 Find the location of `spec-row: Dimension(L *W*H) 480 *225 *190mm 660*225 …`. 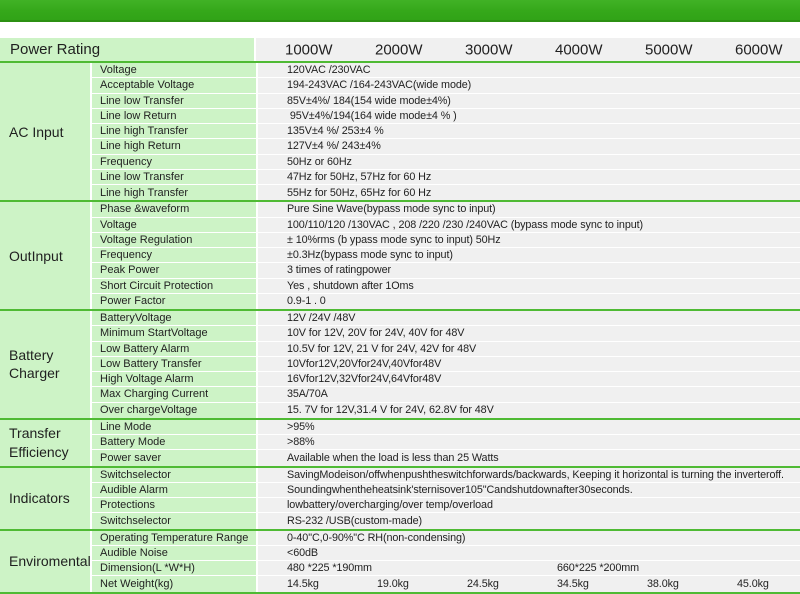

spec-row: Dimension(L *W*H) 480 *225 *190mm 660*225 … is located at coordinates (446, 569).